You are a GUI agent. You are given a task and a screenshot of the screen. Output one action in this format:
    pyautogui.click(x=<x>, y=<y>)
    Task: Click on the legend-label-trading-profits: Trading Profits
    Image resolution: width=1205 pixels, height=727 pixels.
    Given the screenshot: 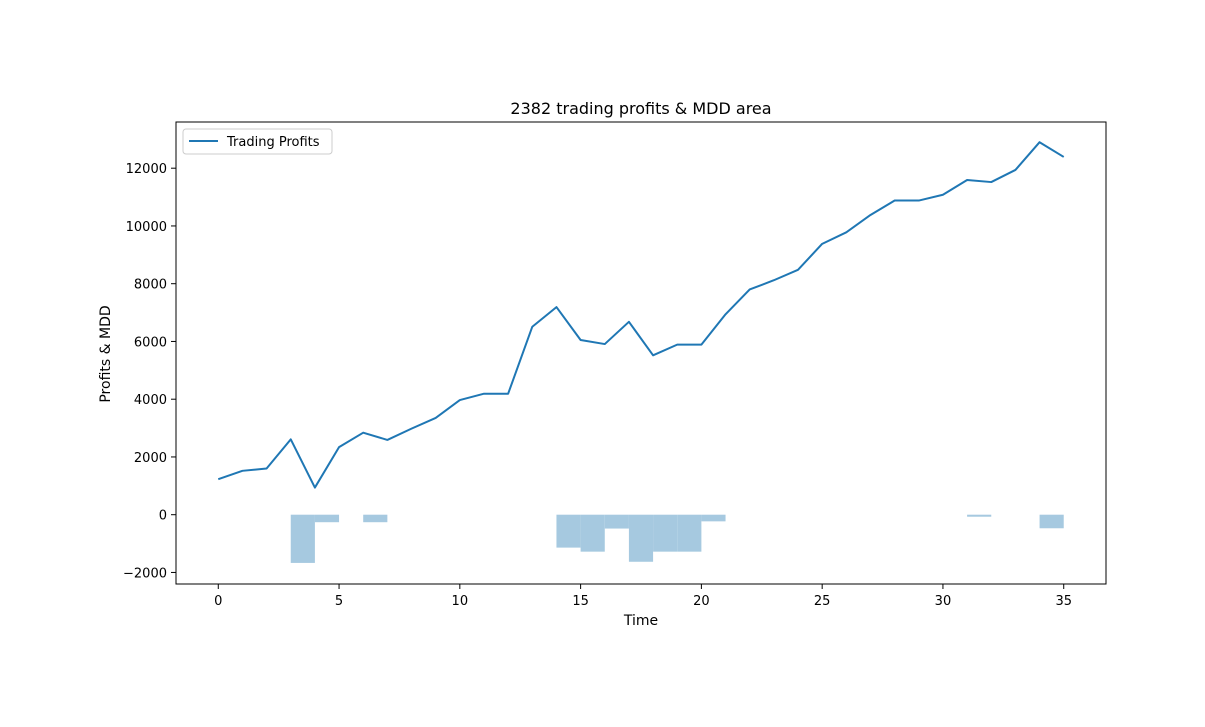 What is the action you would take?
    pyautogui.click(x=273, y=142)
    